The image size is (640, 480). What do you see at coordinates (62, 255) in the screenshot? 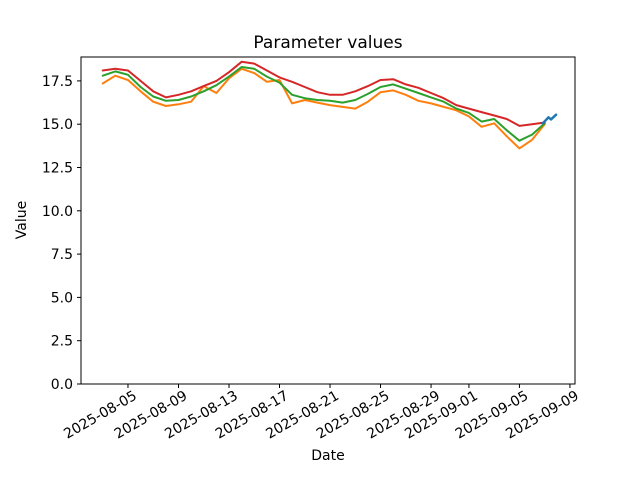
I see `y-tick-label: 7.5` at bounding box center [62, 255].